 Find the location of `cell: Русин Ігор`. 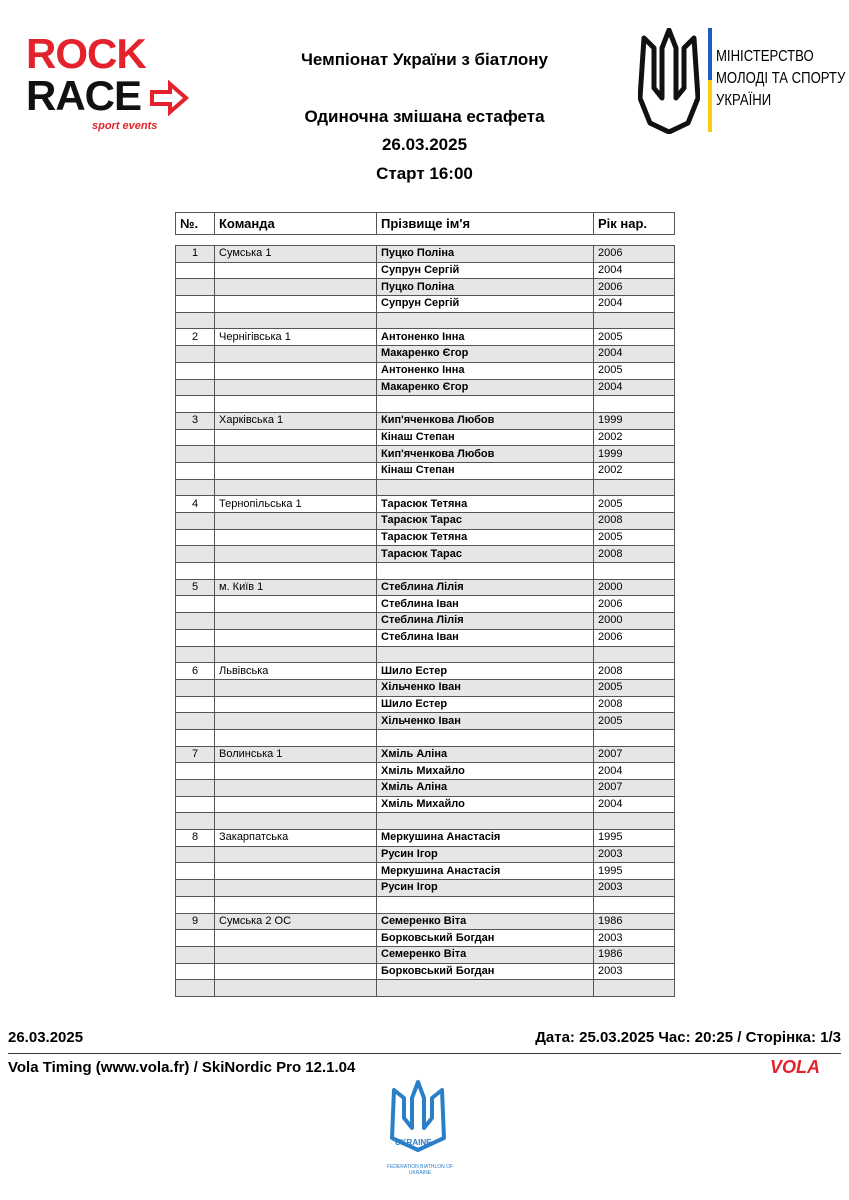

cell: Русин Ігор is located at coordinates (485, 854).